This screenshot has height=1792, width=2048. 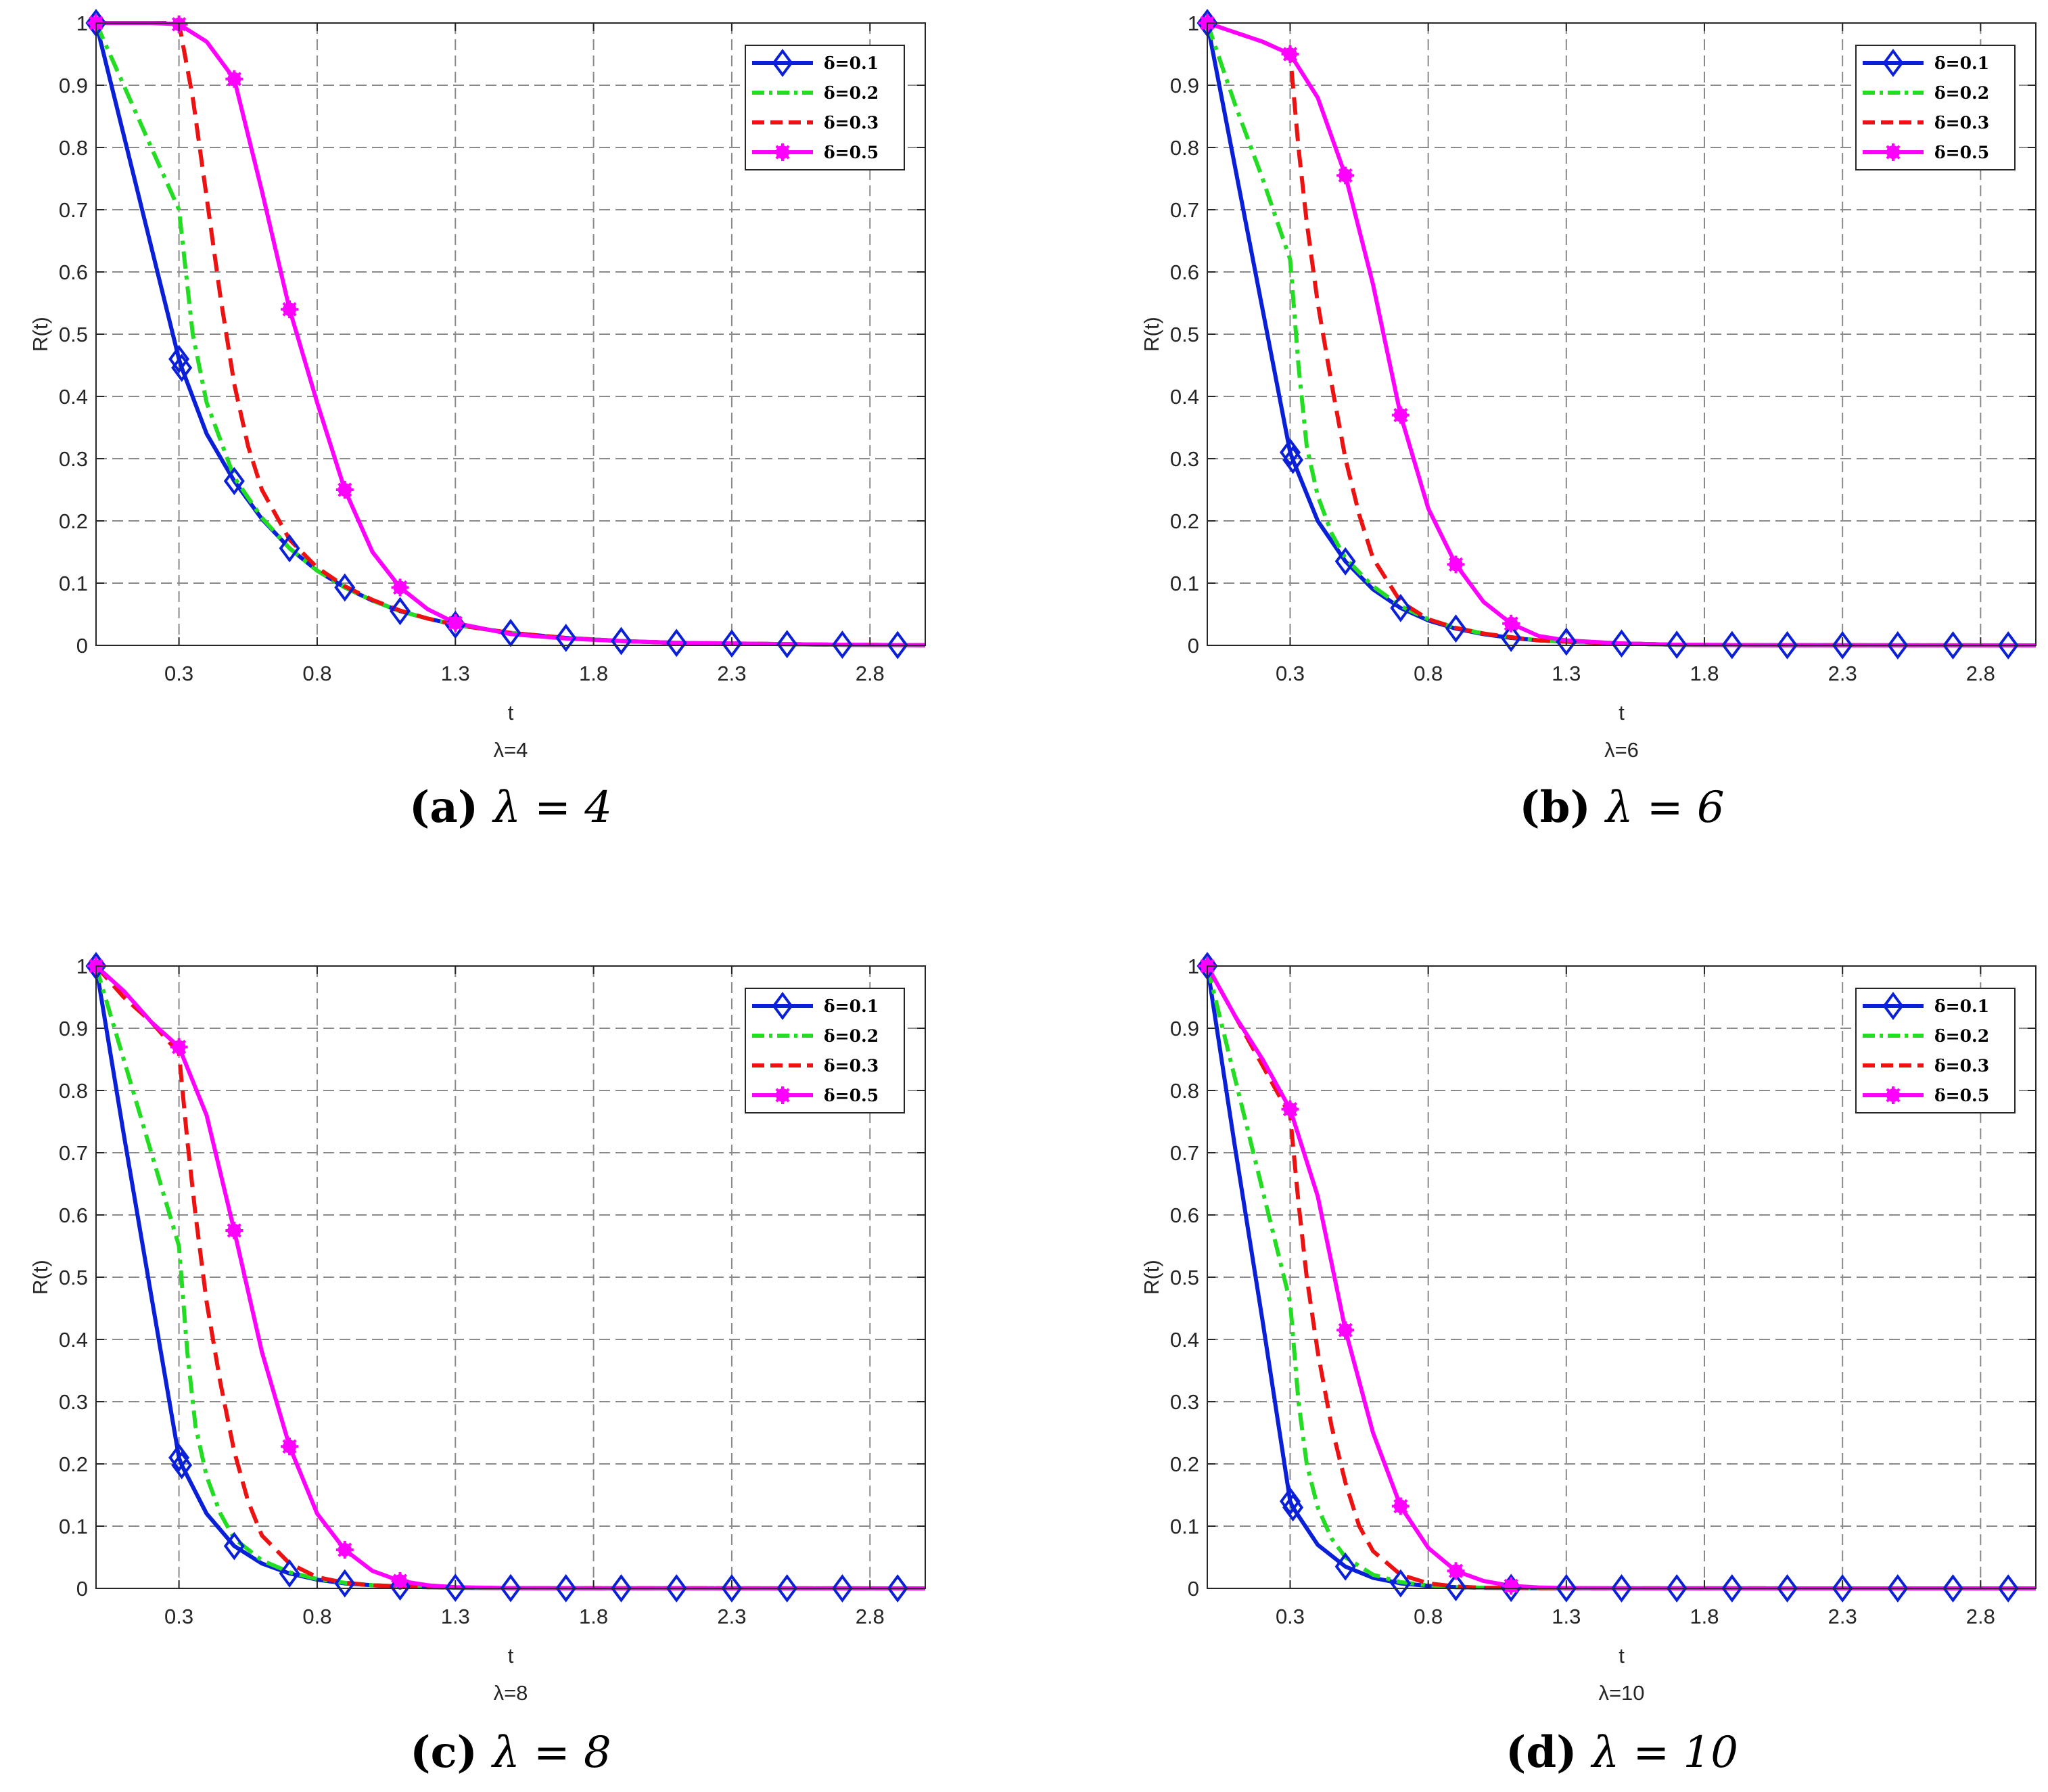 What do you see at coordinates (1664, 1753) in the screenshot?
I see `caption-math: λ = 10` at bounding box center [1664, 1753].